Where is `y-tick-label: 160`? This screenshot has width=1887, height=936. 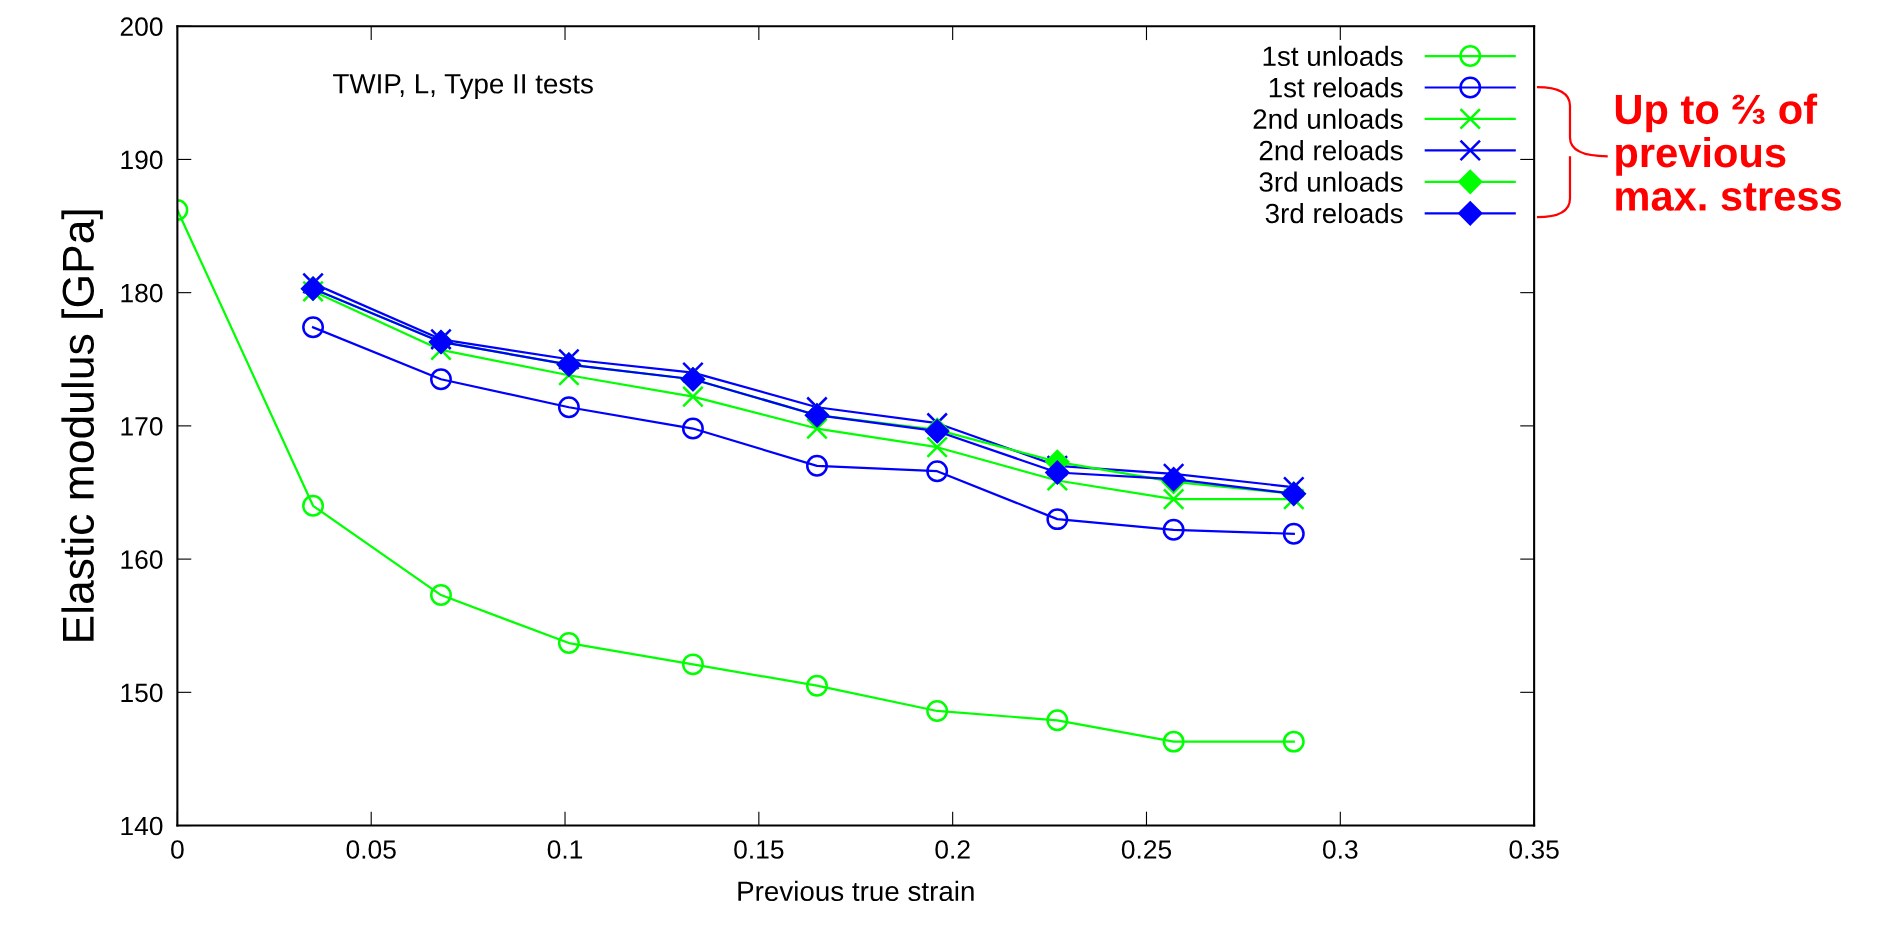
y-tick-label: 160 is located at coordinates (142, 559).